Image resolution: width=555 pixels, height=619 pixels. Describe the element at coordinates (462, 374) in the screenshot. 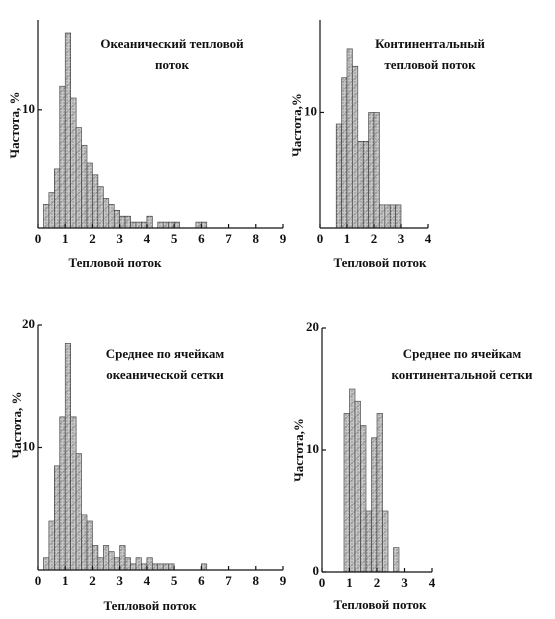

I see `chart-title: континентальной сетки` at that location.